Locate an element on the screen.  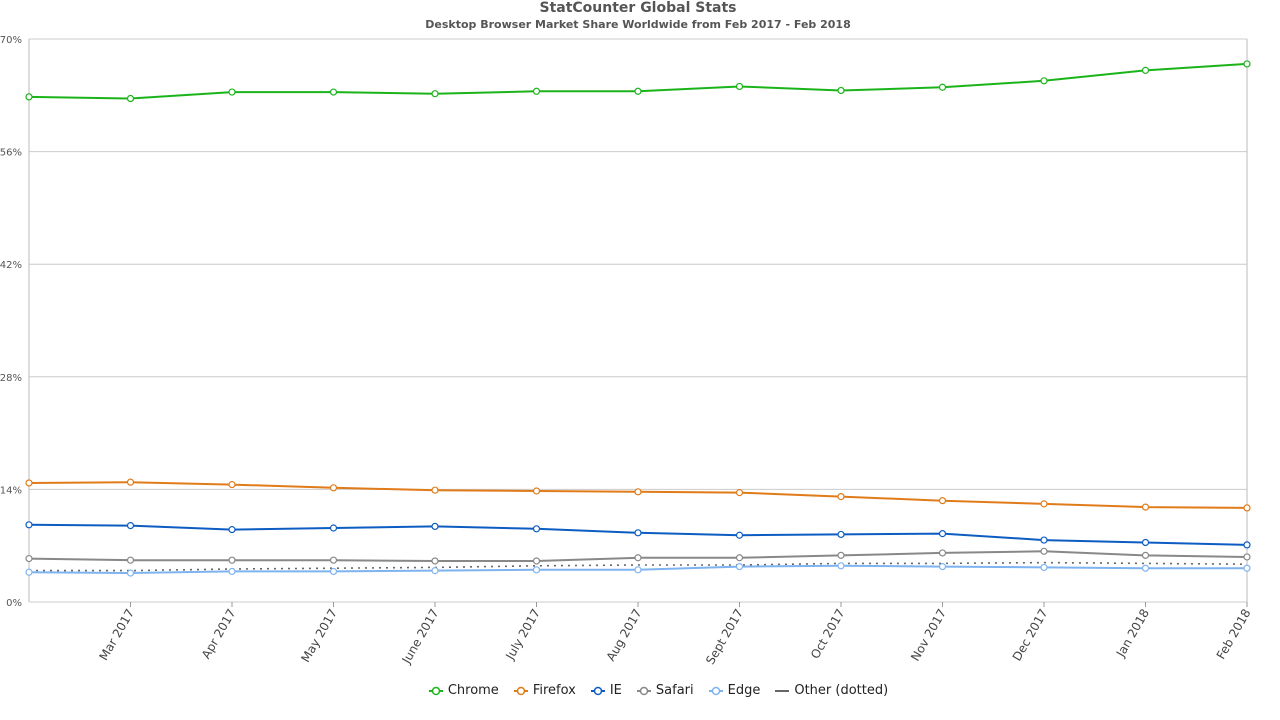
x-tick-label: Mar 2017 is located at coordinates (116, 635).